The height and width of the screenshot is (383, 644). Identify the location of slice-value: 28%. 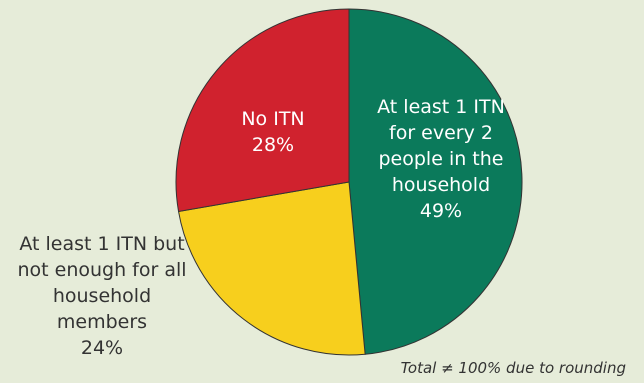
(273, 145).